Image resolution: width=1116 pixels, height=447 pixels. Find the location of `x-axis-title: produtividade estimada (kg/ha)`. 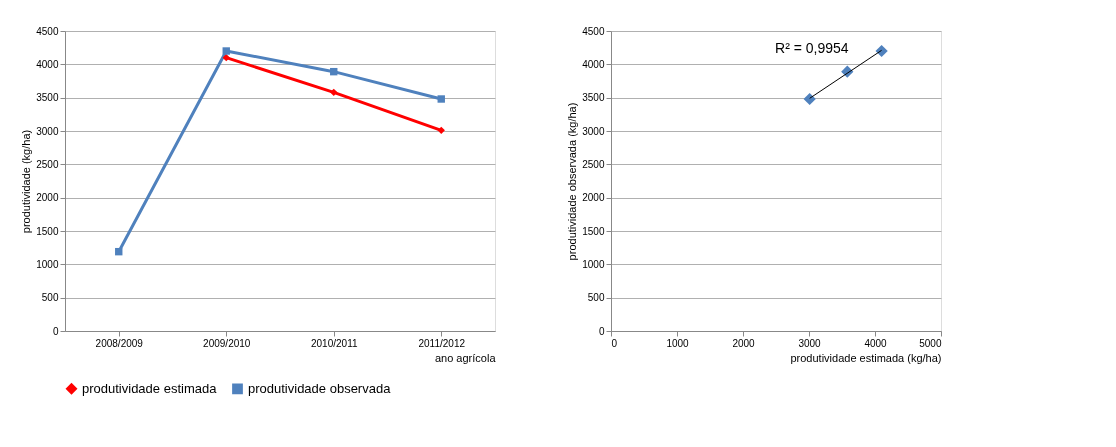

x-axis-title: produtividade estimada (kg/ha) is located at coordinates (866, 357).